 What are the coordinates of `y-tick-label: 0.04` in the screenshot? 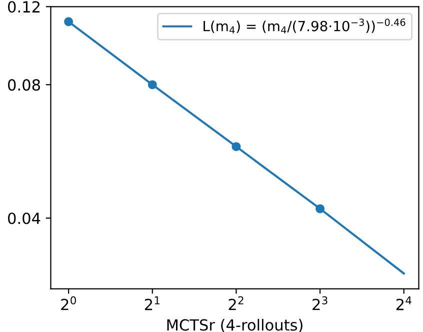 It's located at (24, 218).